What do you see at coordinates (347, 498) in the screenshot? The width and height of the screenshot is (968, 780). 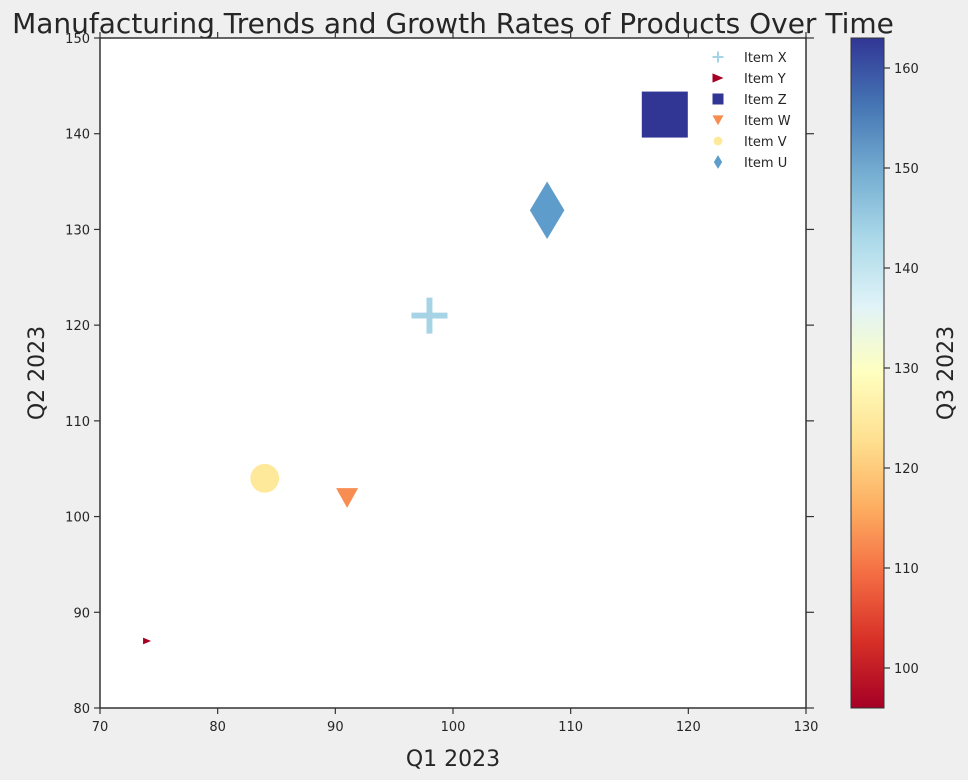 I see `item-w-point` at bounding box center [347, 498].